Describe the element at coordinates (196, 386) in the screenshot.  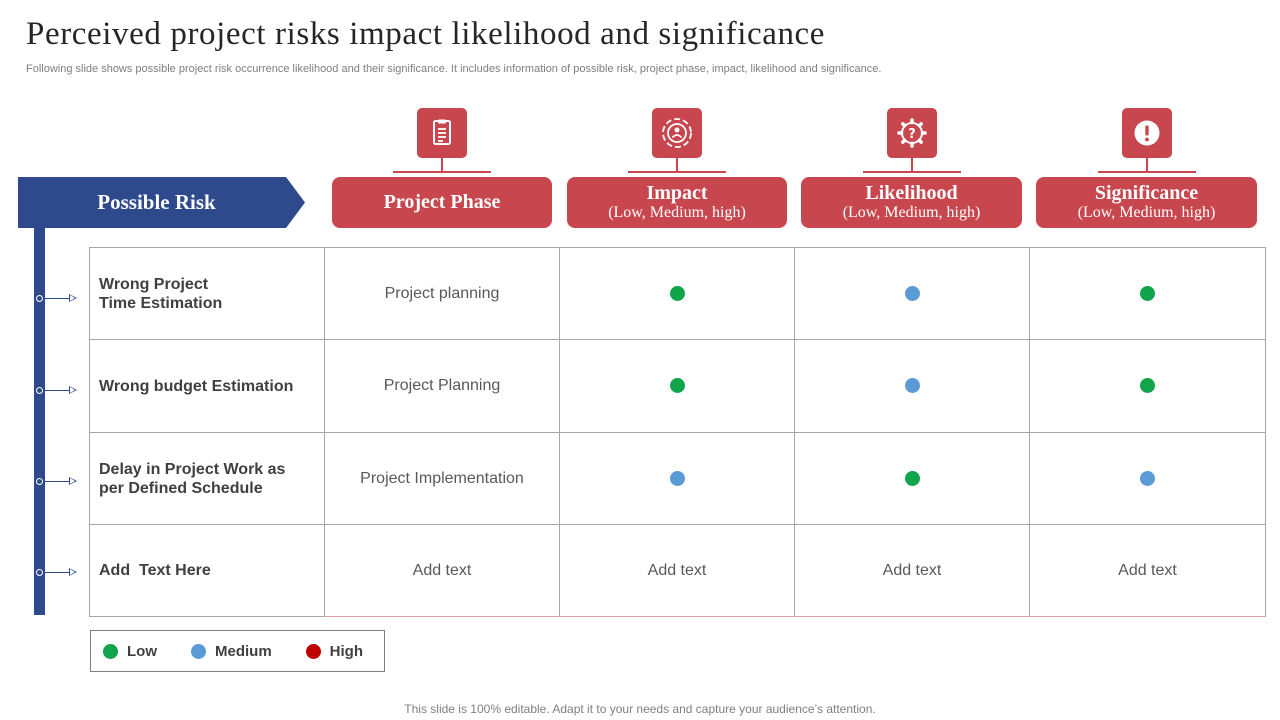
I see `risk-label: Wrong budget Estimation` at that location.